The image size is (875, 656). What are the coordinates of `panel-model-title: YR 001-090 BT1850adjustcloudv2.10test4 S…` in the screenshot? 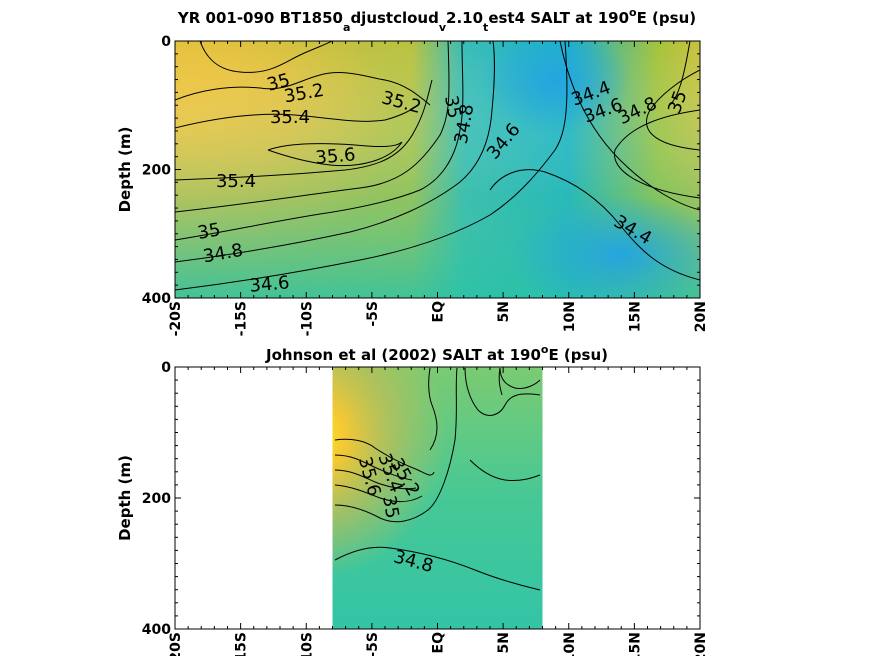 It's located at (436, 20).